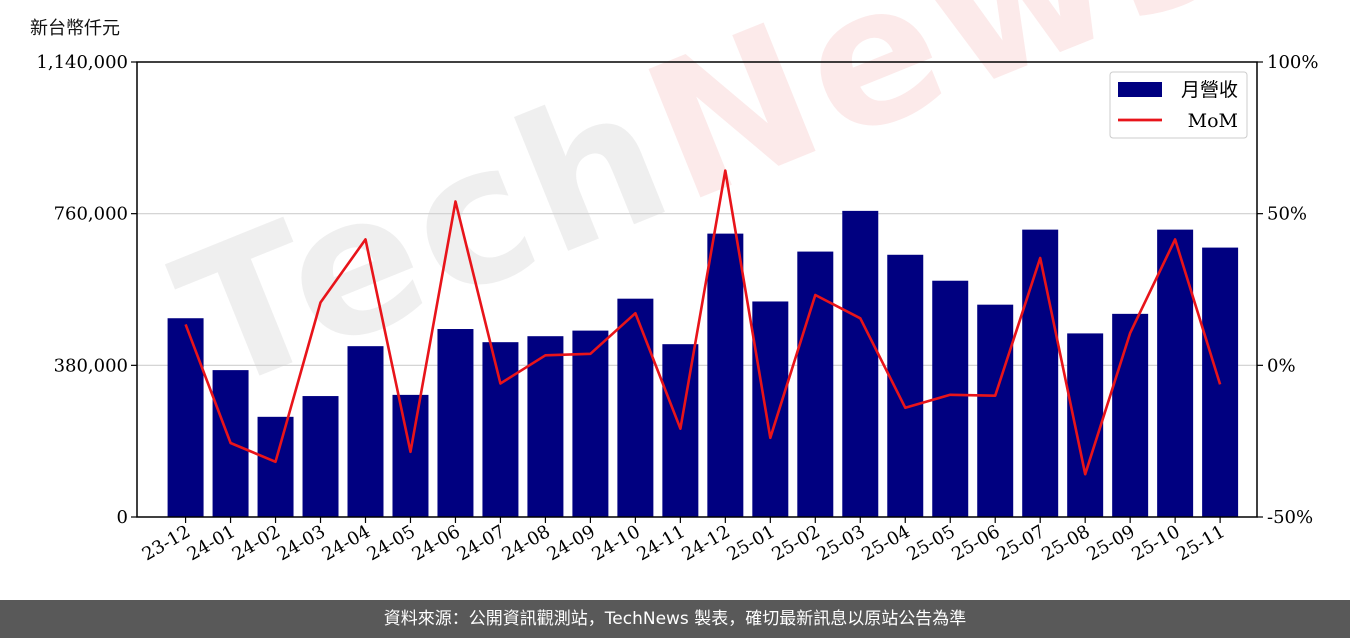 This screenshot has height=638, width=1350. What do you see at coordinates (840, 543) in the screenshot?
I see `x-tick-label: 25-03` at bounding box center [840, 543].